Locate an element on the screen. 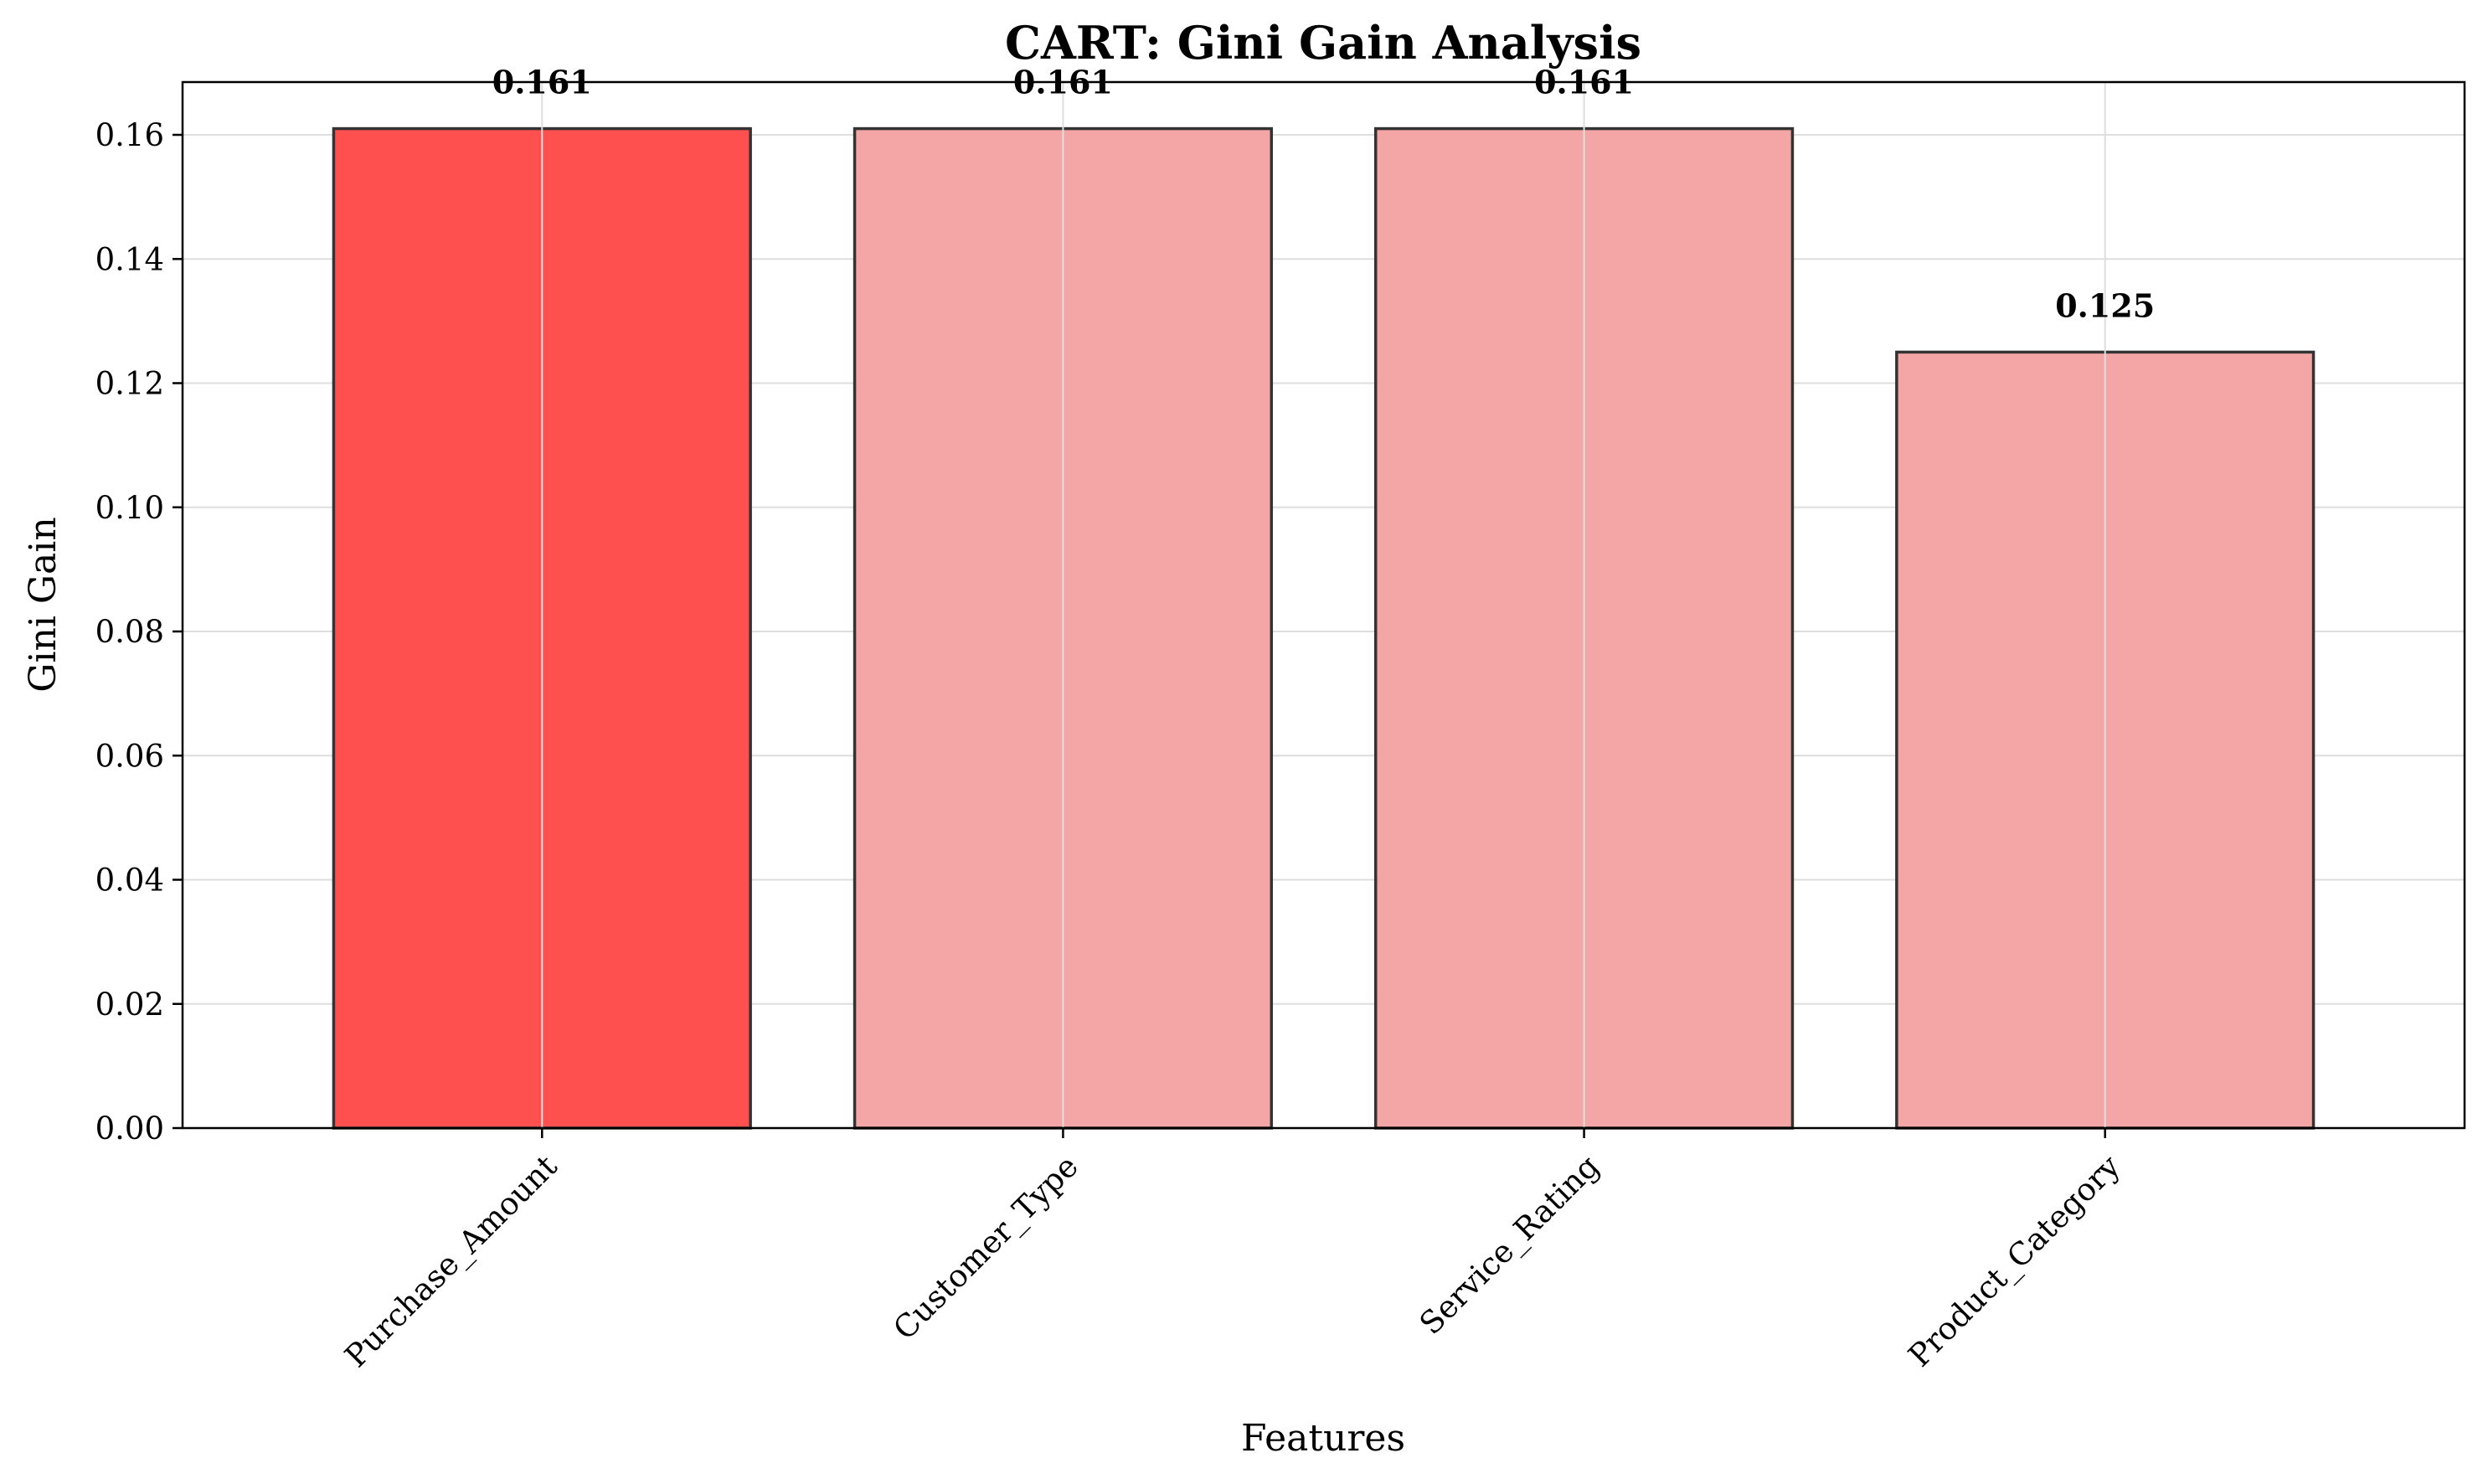 This screenshot has width=2488, height=1484. y-tick-label: 0.06 is located at coordinates (129, 756).